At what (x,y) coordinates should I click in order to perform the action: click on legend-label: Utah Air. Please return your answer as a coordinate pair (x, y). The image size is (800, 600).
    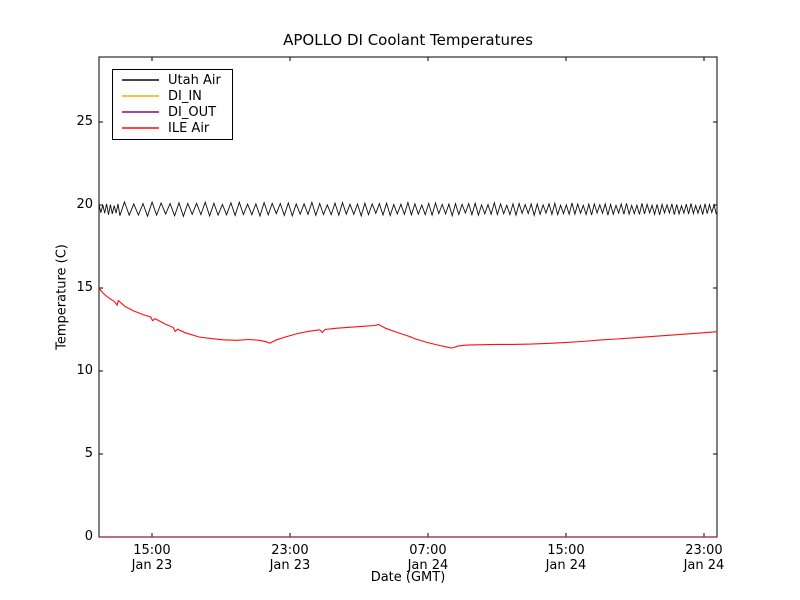
    Looking at the image, I should click on (194, 80).